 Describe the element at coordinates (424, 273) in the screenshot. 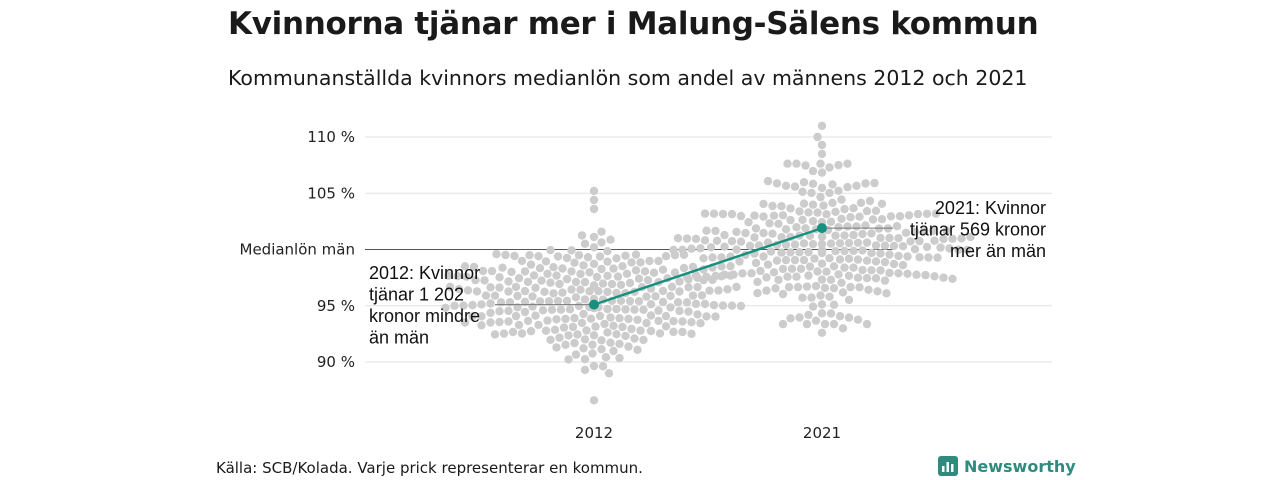

I see `annotation-2012-line: 2012: Kvinnor` at that location.